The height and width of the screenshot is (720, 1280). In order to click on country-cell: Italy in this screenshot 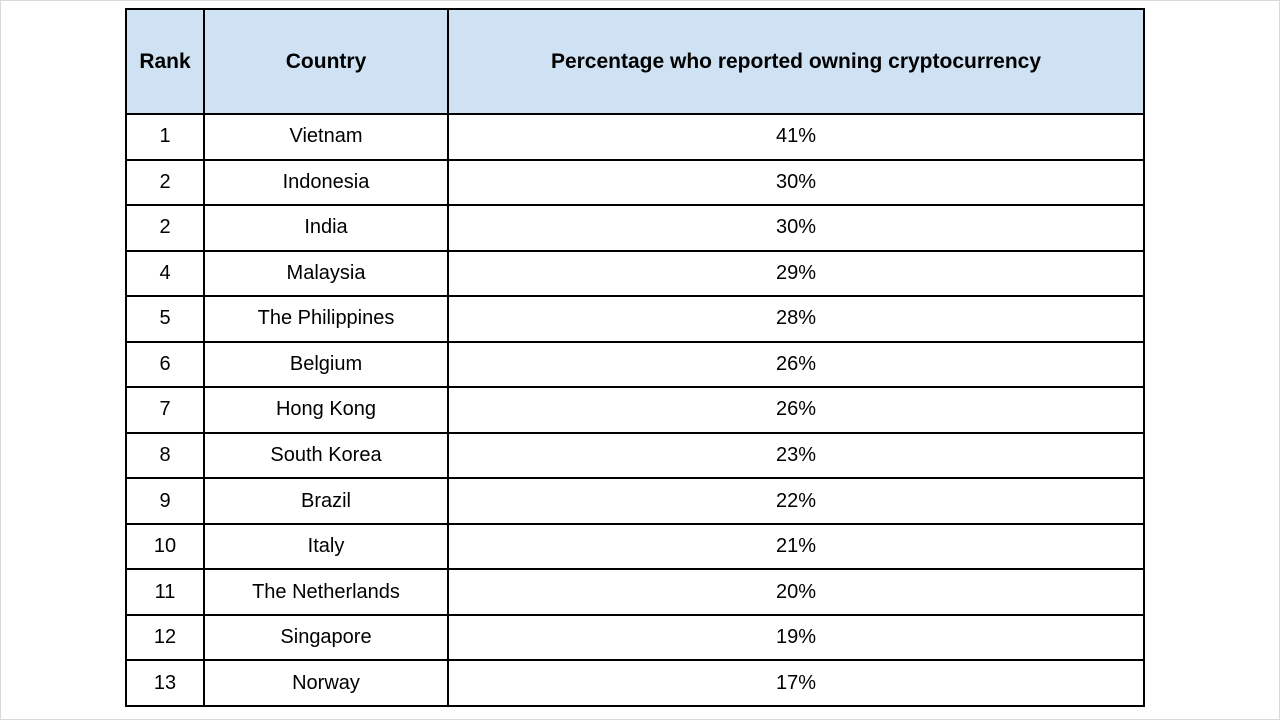, I will do `click(326, 546)`.